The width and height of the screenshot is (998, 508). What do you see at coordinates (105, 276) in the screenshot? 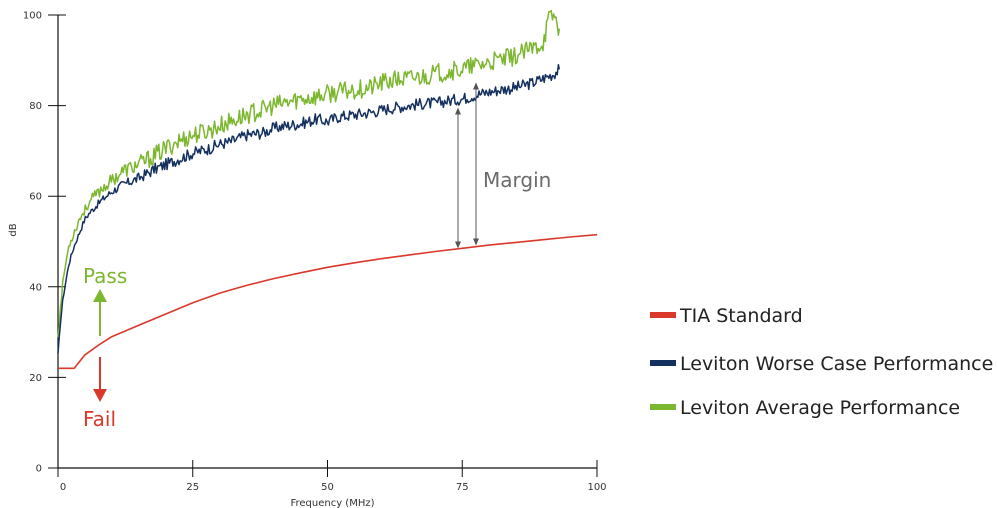
I see `pass-label: Pass` at bounding box center [105, 276].